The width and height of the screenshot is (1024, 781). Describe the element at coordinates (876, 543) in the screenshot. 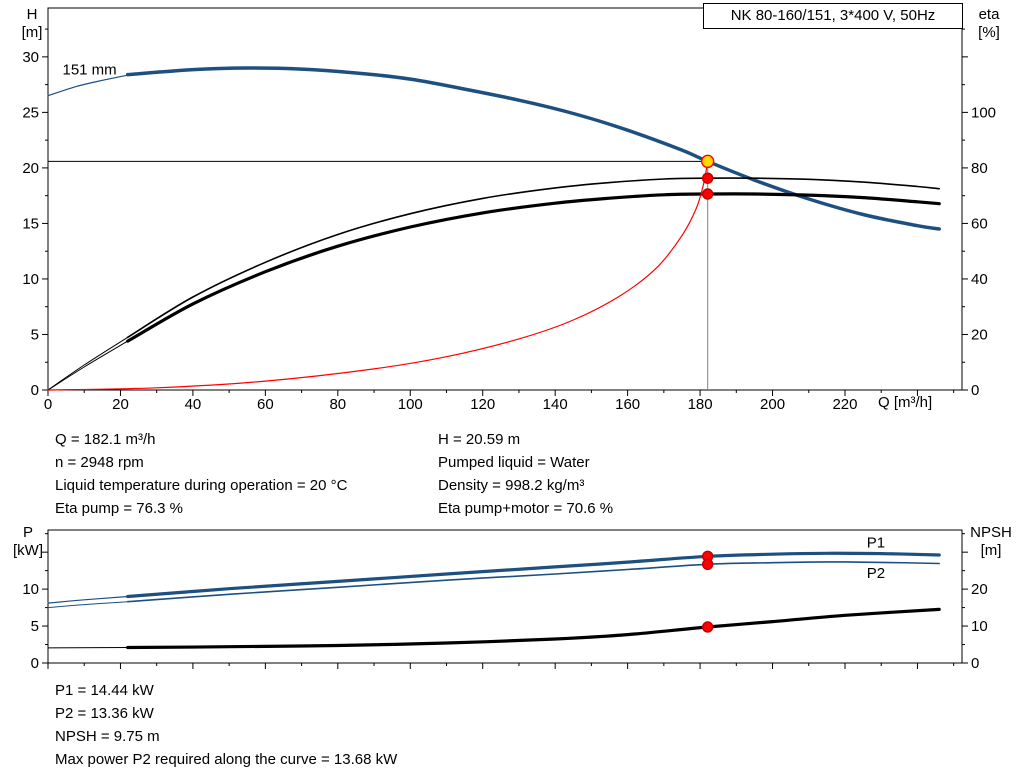

I see `p1-curve-label: P1` at that location.